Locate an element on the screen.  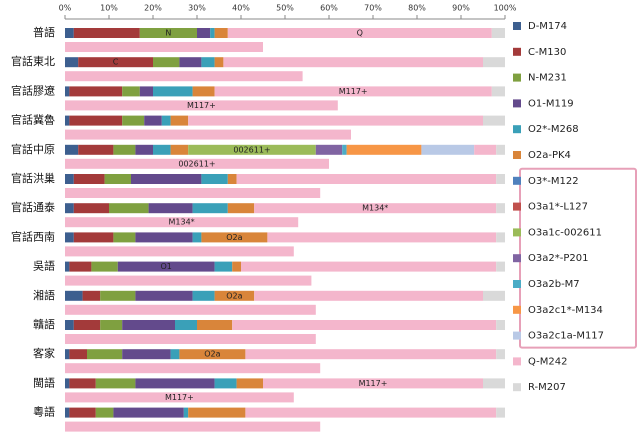
x-tick-label: 10% is located at coordinates (109, 8).